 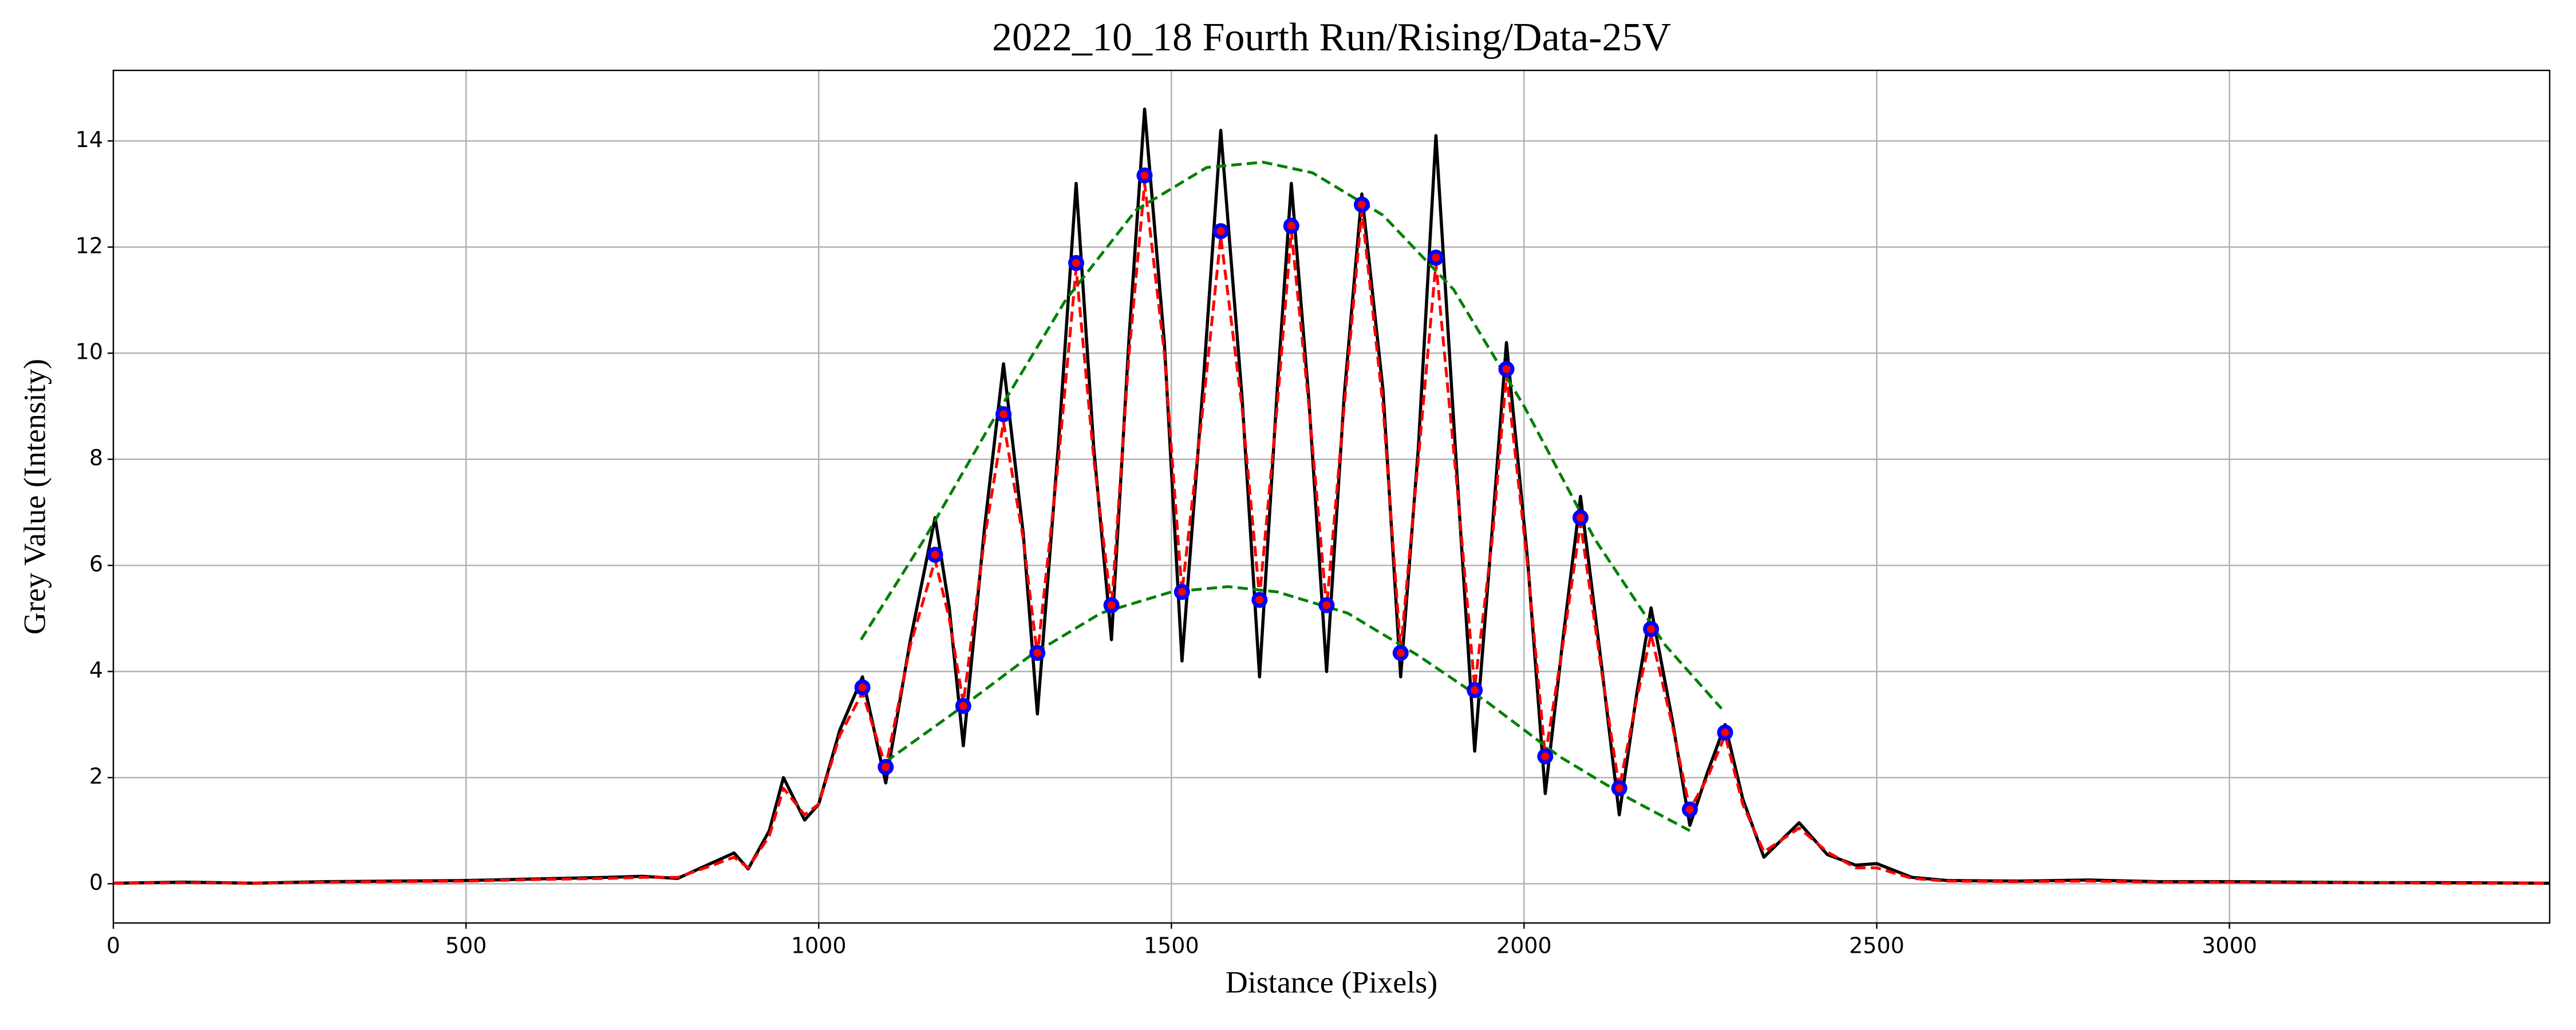 What do you see at coordinates (1171, 945) in the screenshot?
I see `x-tick-label: 1500` at bounding box center [1171, 945].